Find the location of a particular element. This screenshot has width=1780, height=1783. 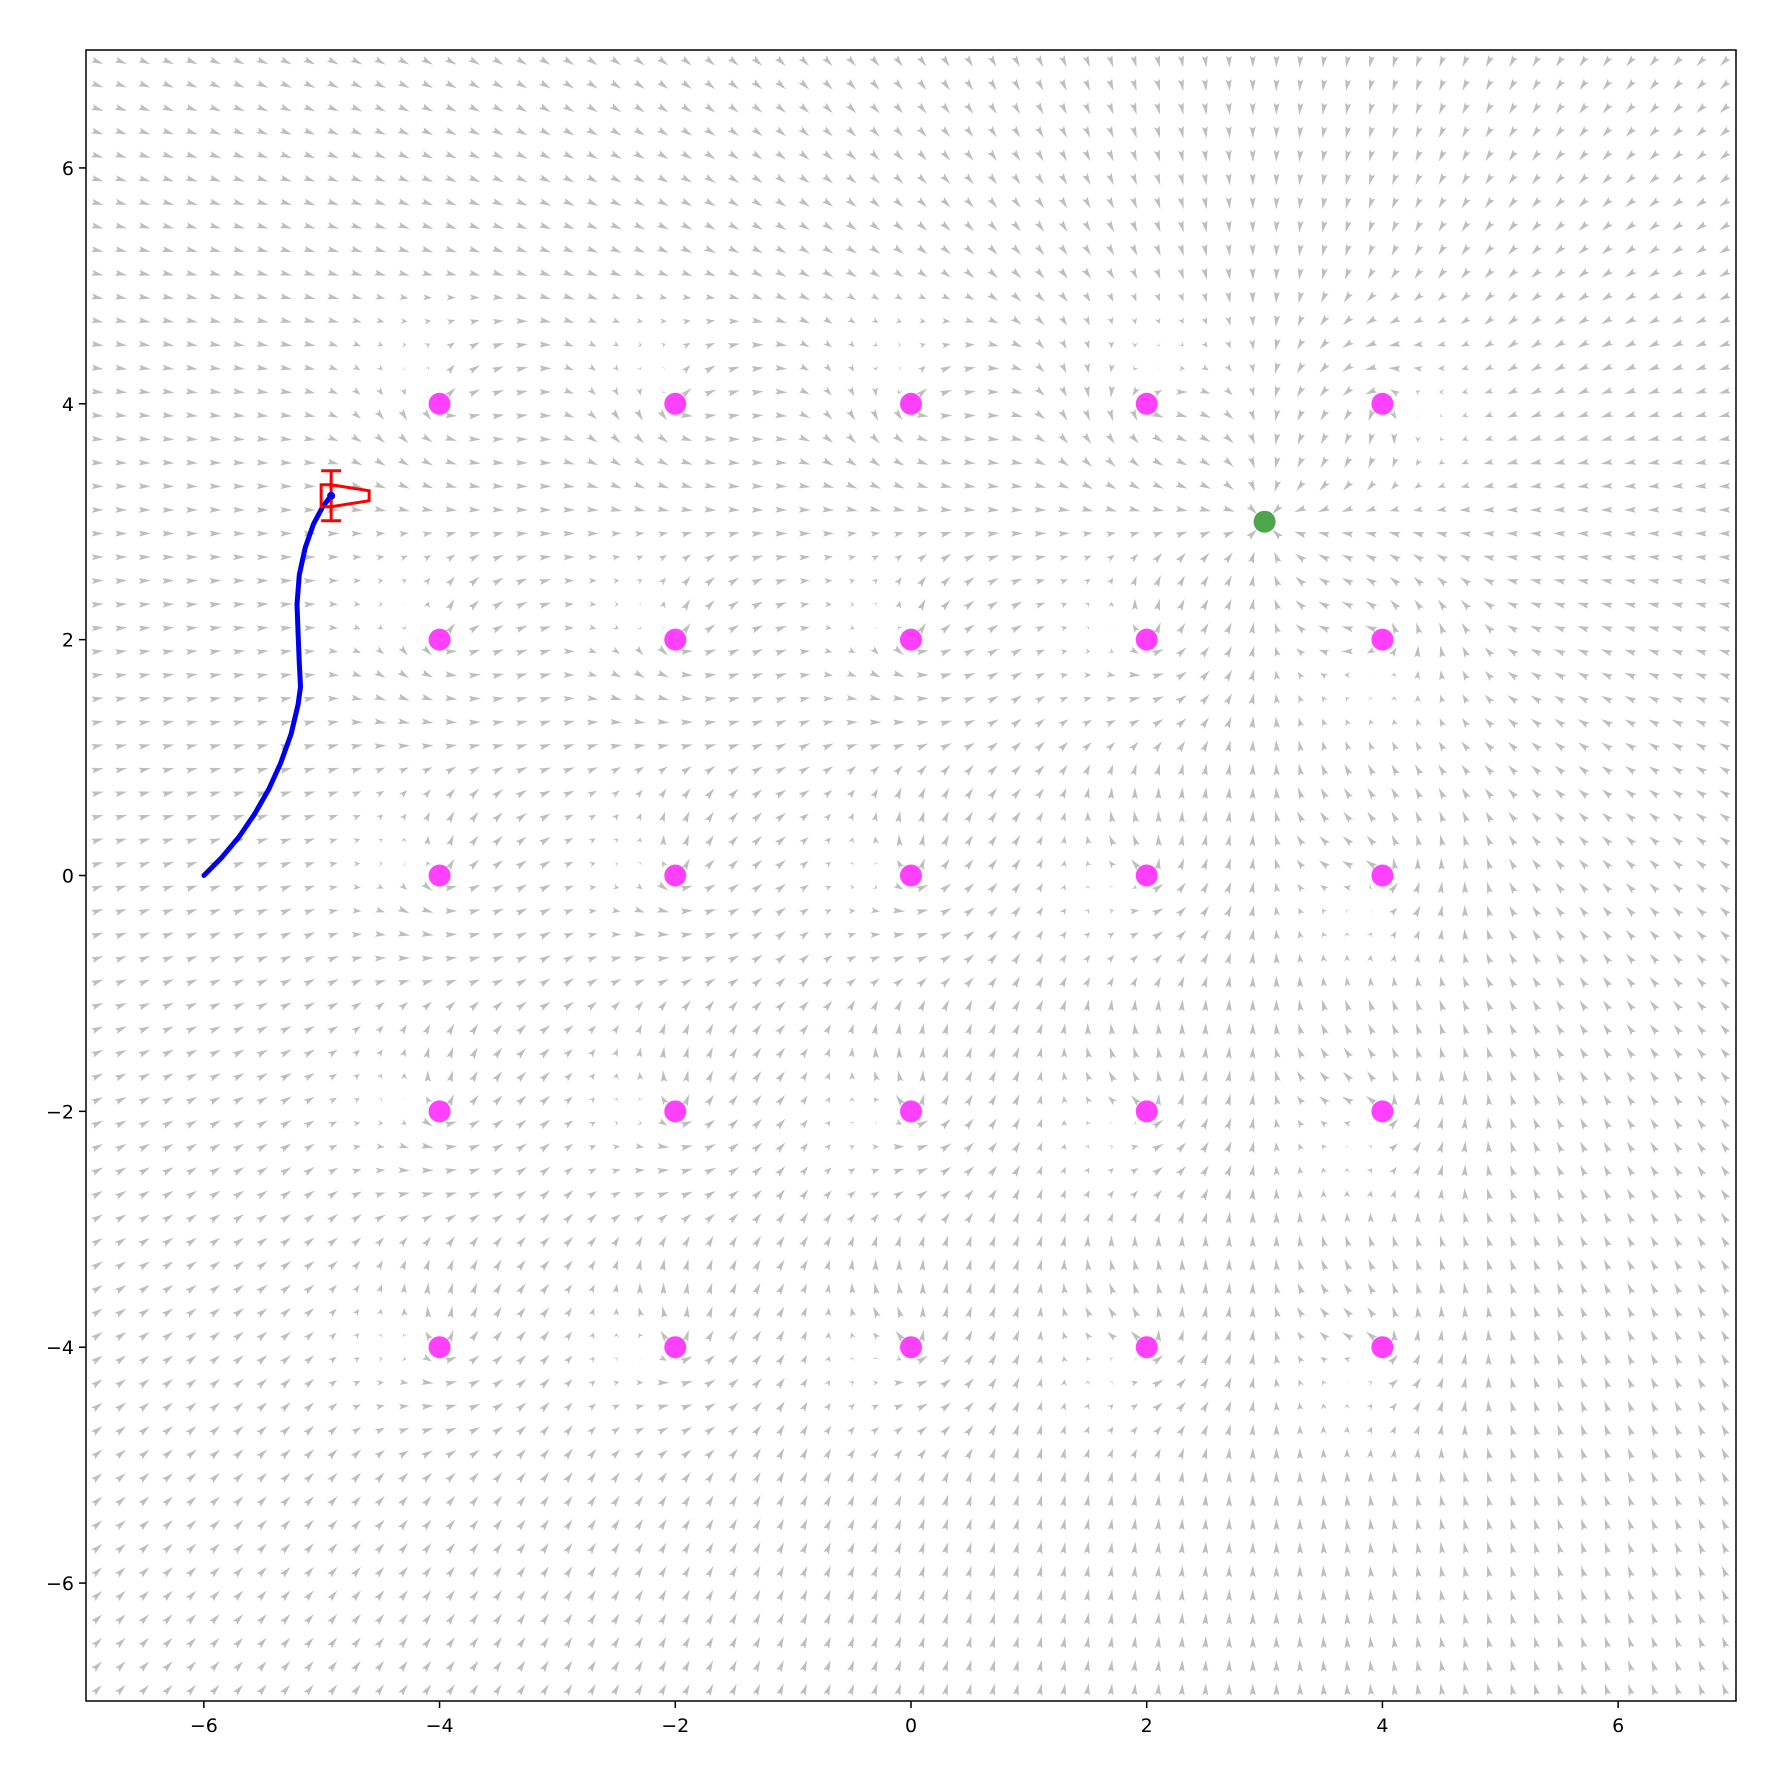

obstacle-point is located at coordinates (911, 403).